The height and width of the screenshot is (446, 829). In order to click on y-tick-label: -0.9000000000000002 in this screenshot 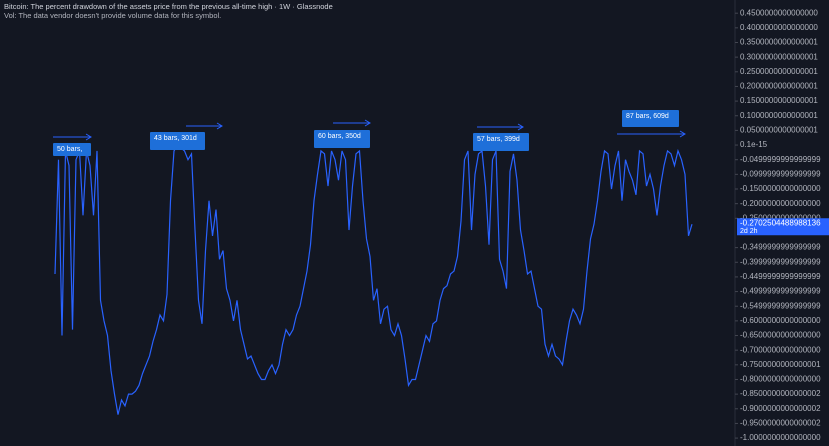, I will do `click(780, 408)`.